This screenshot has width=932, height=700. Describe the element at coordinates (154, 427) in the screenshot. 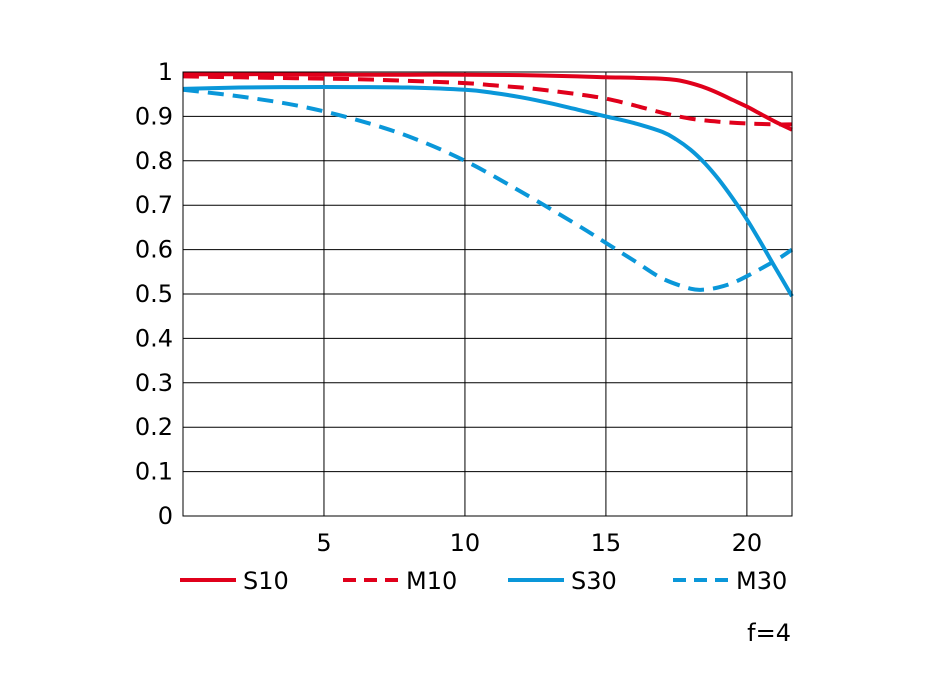

I see `y-tick-label: 0.2` at that location.